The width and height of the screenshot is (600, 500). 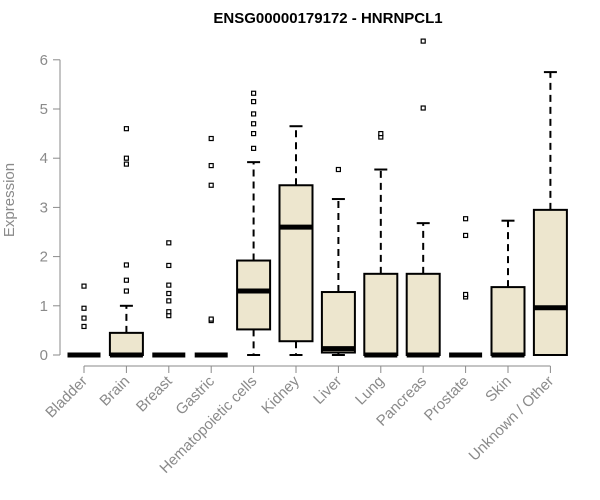 I want to click on y-tick-label: 0, so click(x=44, y=355).